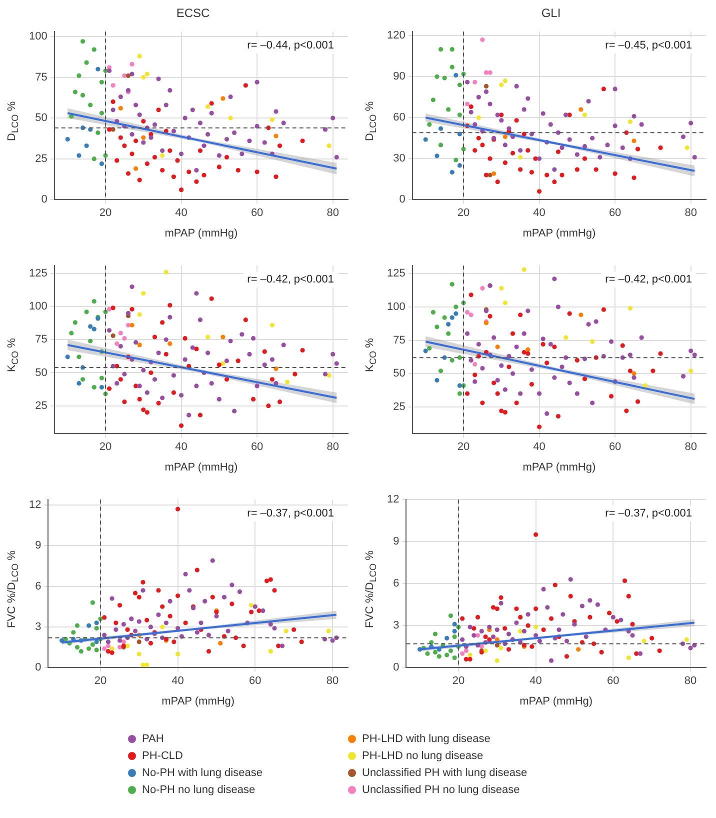  I want to click on legend-label: PH-CLD, so click(162, 756).